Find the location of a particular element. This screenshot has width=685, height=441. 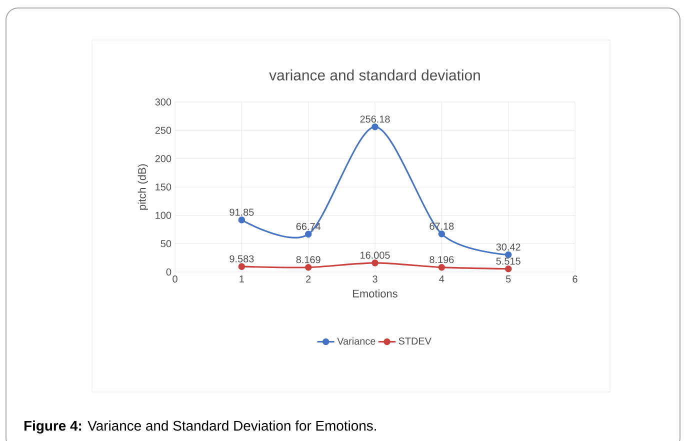

chart-title: variance and standard deviation is located at coordinates (374, 75).